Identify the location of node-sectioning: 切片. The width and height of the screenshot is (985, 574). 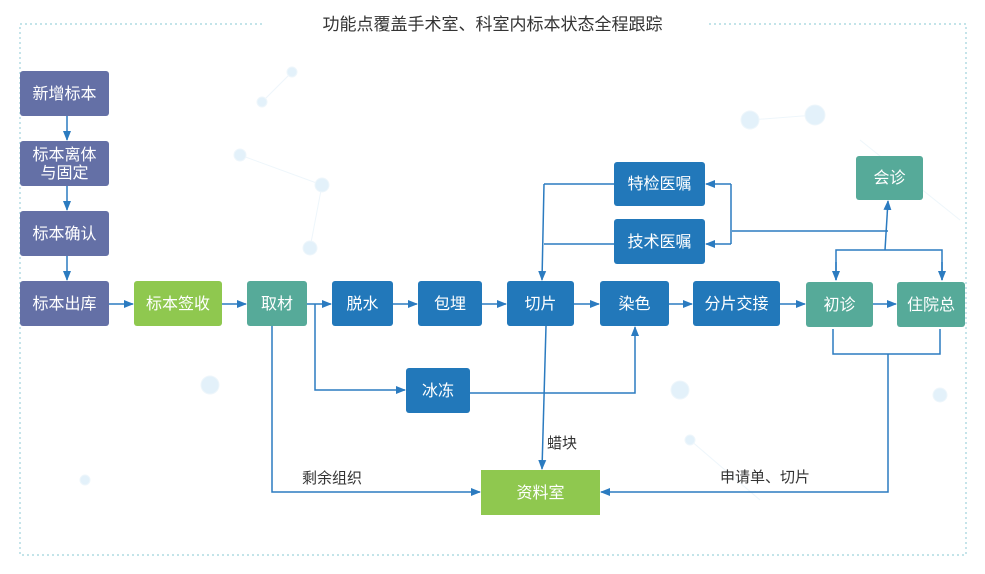
(540, 303).